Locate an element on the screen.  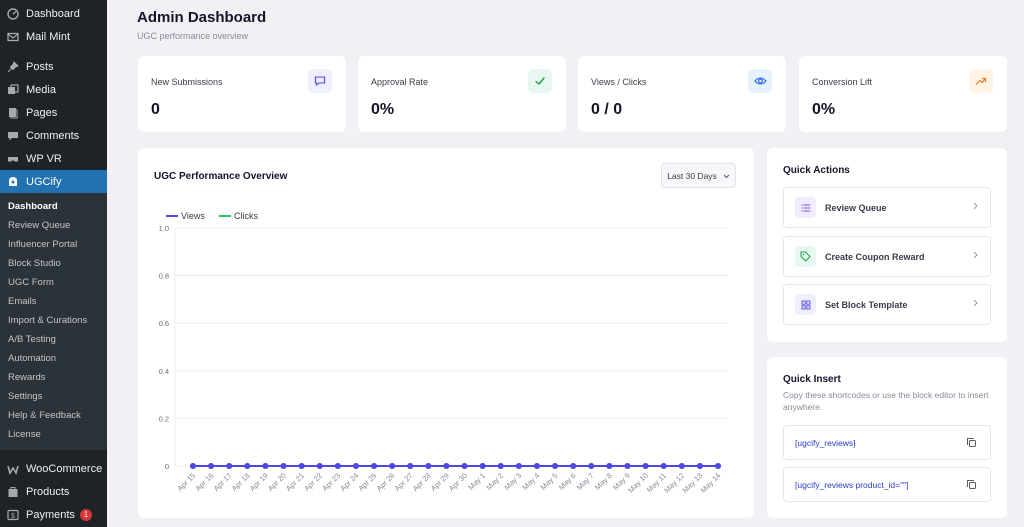
menu-woocommerce: WooCommerce is located at coordinates (53, 468).